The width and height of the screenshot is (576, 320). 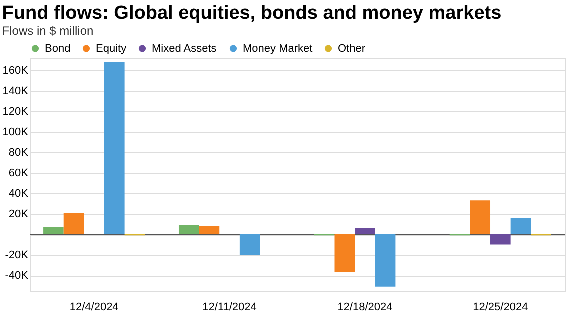 What do you see at coordinates (500, 308) in the screenshot?
I see `x-tick-label: 12/25/2024` at bounding box center [500, 308].